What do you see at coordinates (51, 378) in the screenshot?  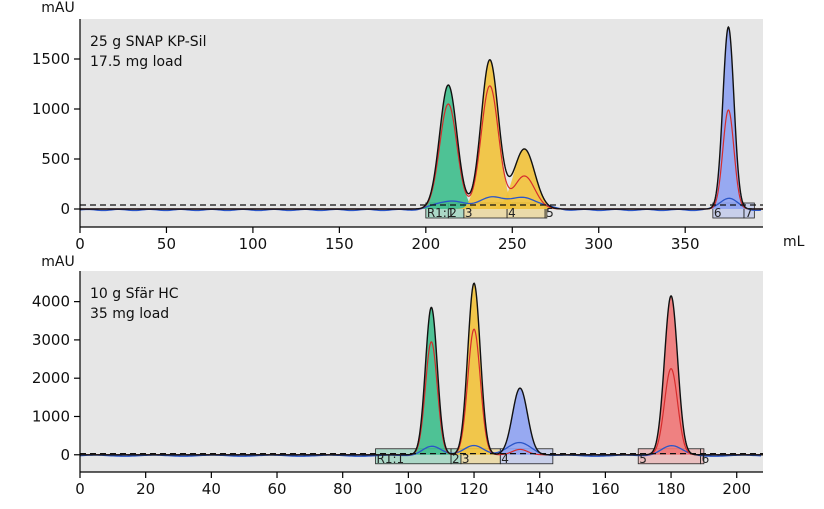 I see `y-tick-label-3: 2000` at bounding box center [51, 378].